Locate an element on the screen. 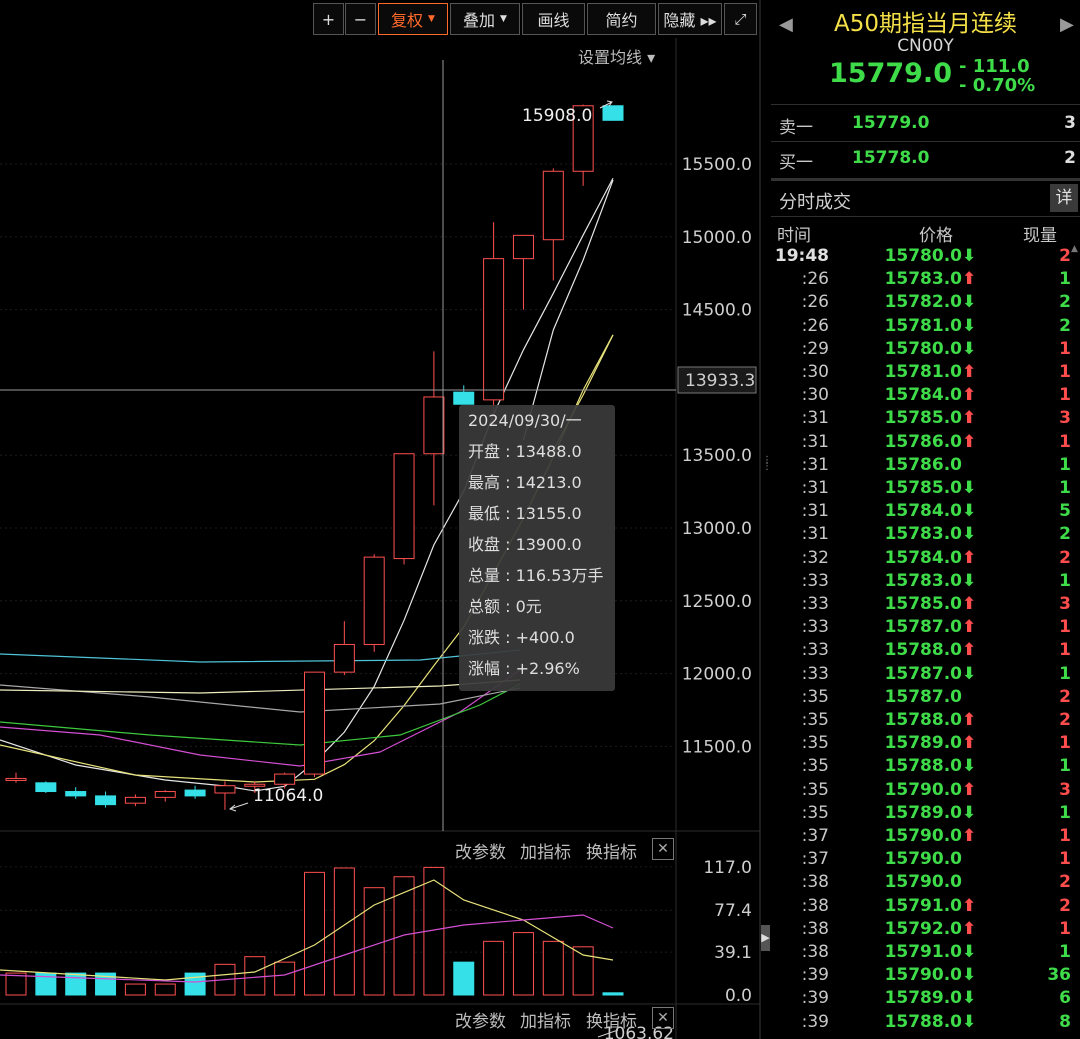  set-ma-button: 设置均线 ▾ is located at coordinates (617, 57).